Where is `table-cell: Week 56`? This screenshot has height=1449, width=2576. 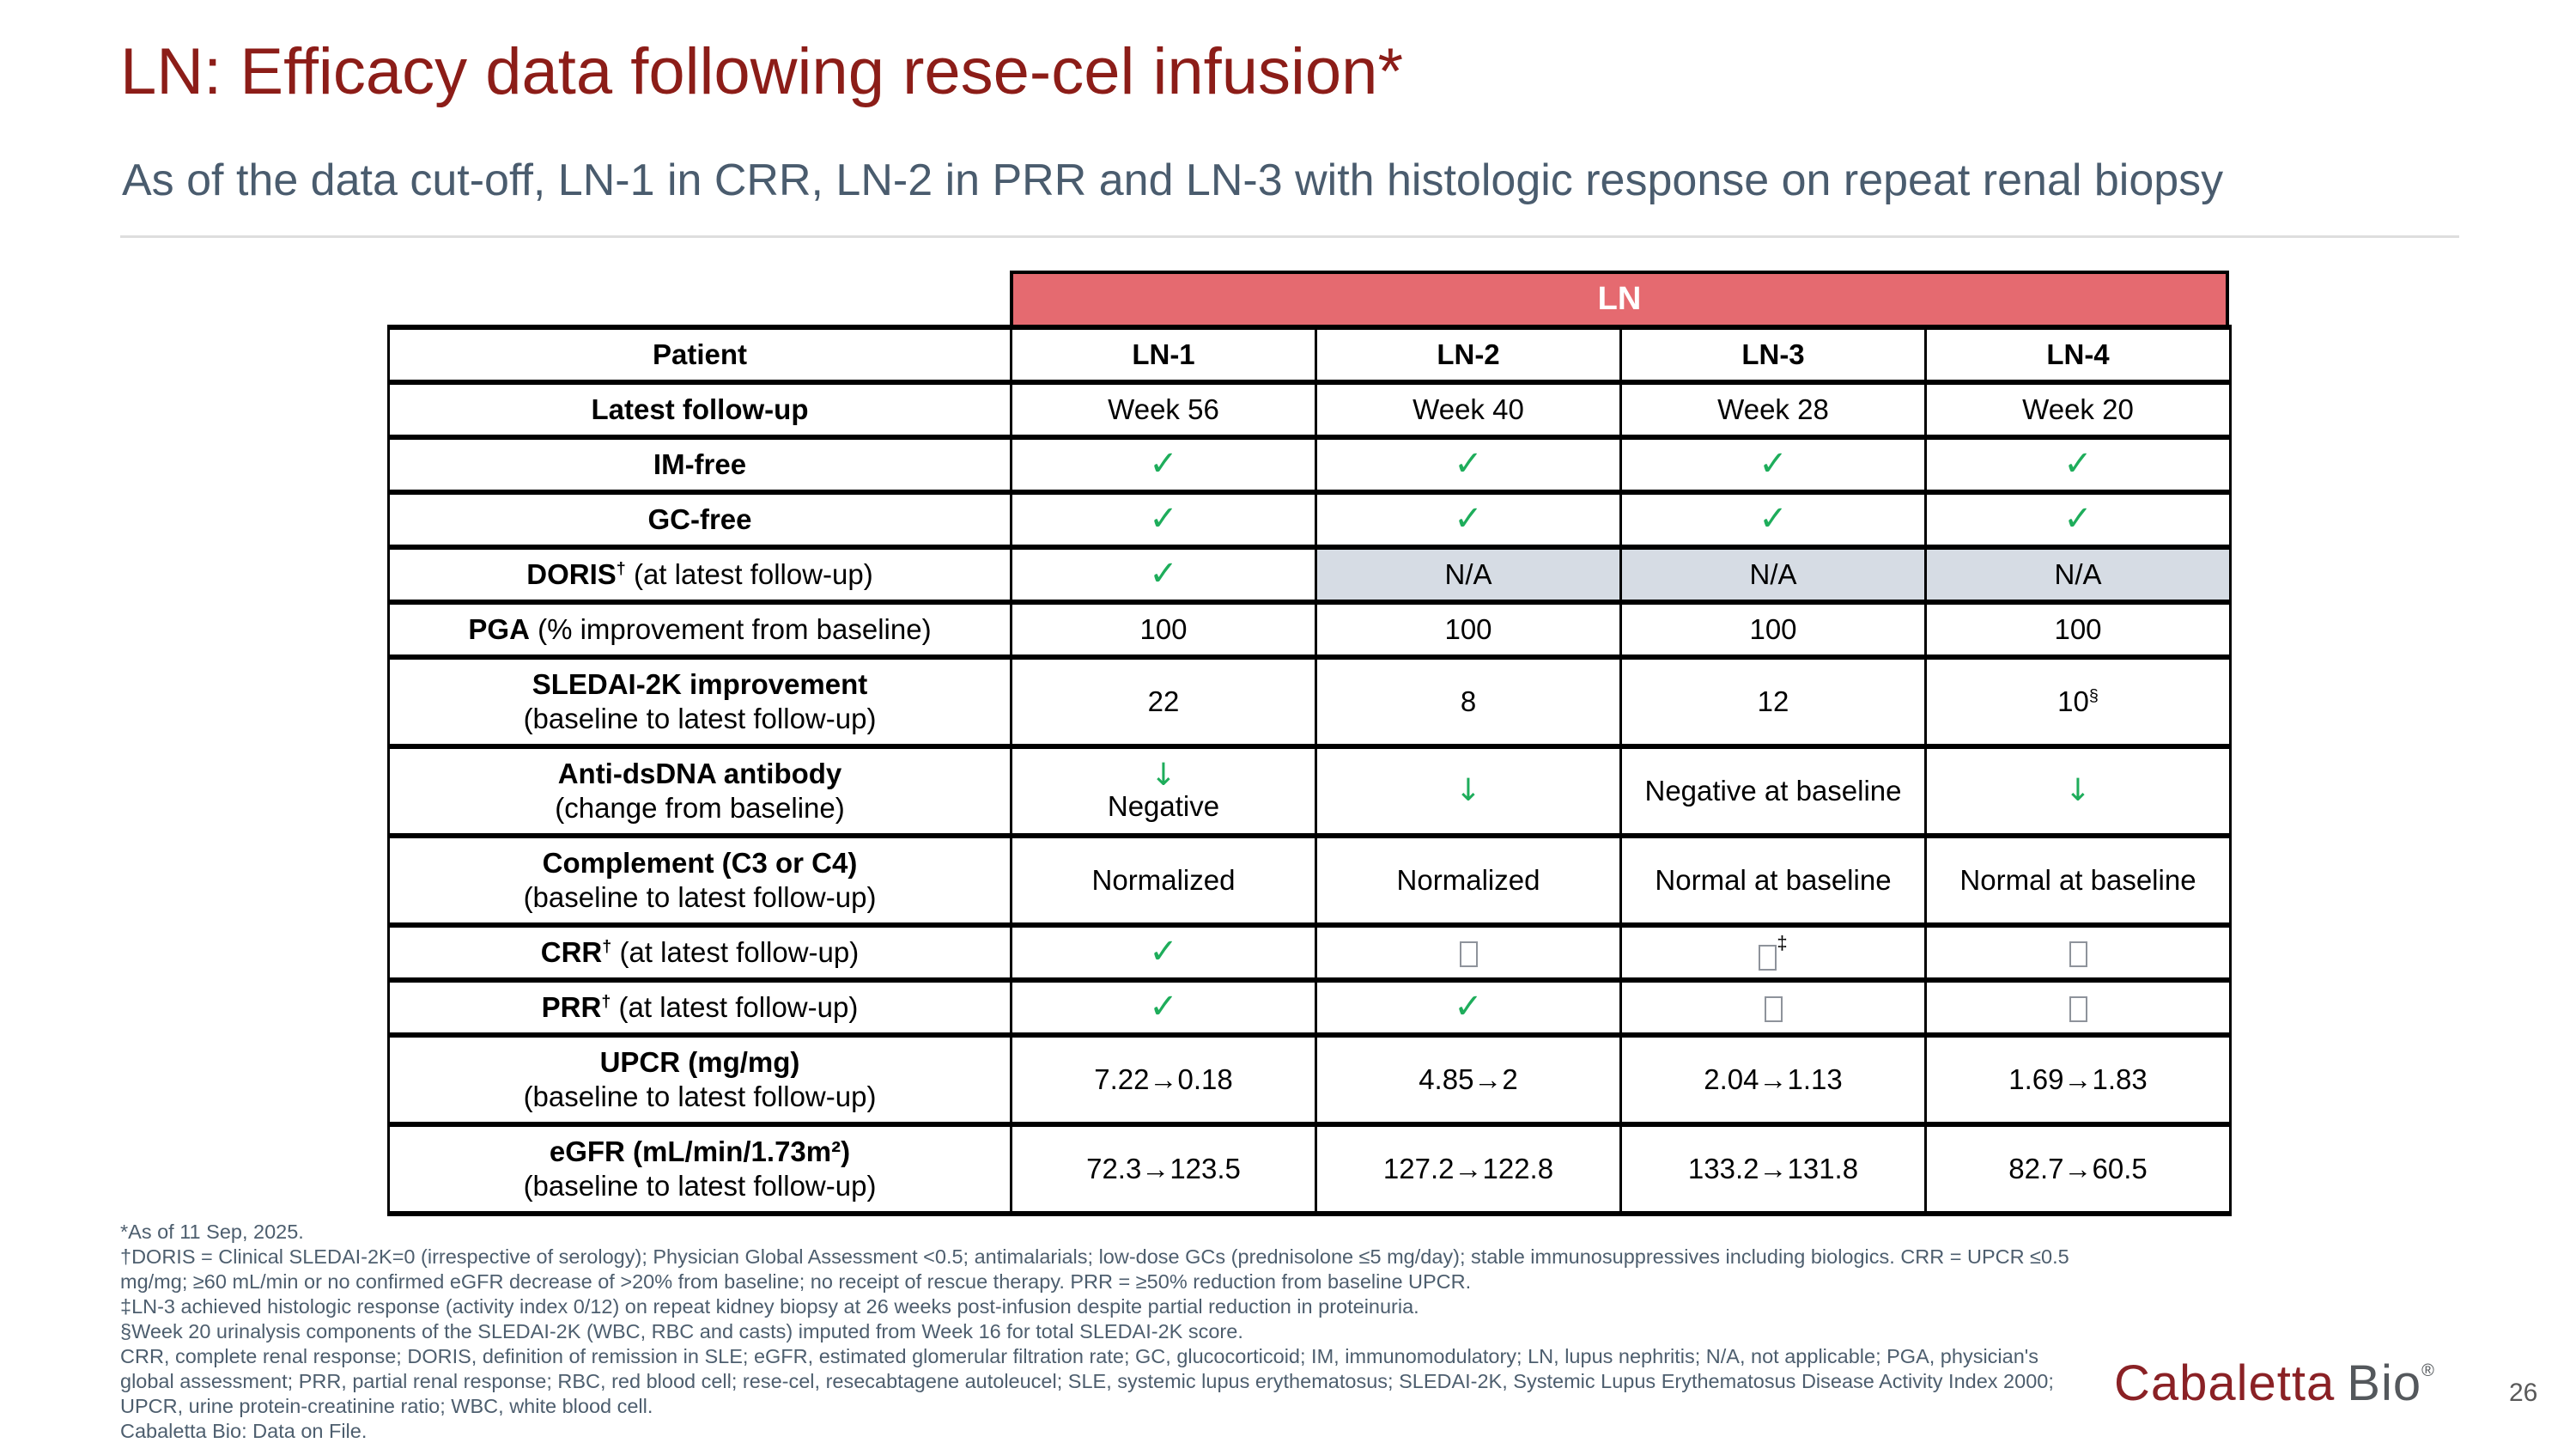 table-cell: Week 56 is located at coordinates (1163, 410).